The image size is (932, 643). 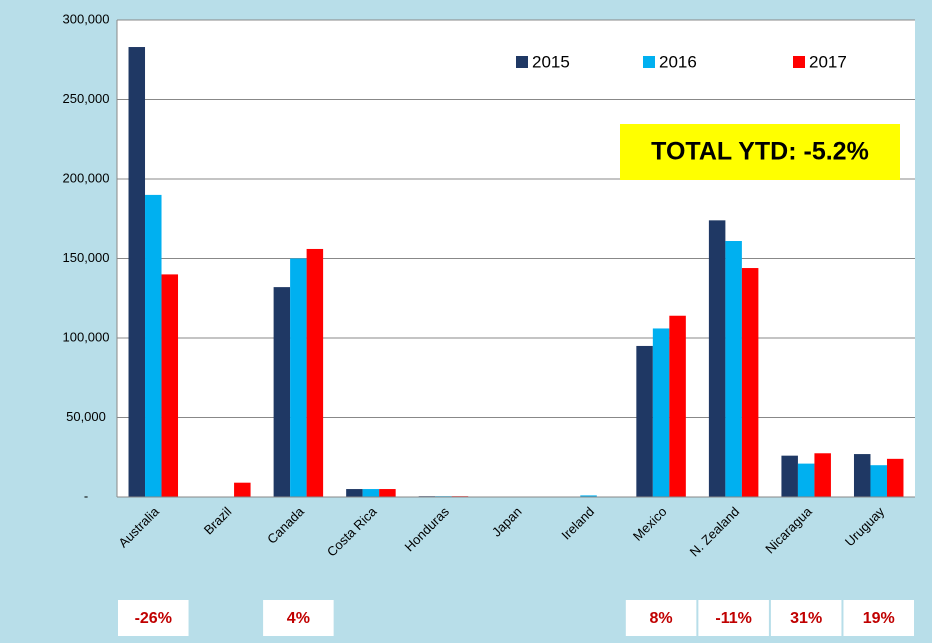 I want to click on change-label: -26%, so click(x=153, y=618).